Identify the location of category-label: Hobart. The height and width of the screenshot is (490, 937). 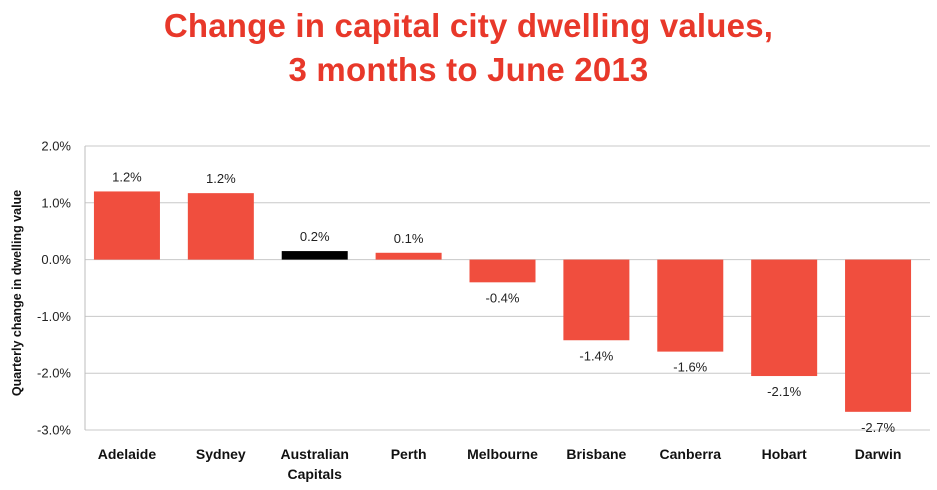
(784, 454).